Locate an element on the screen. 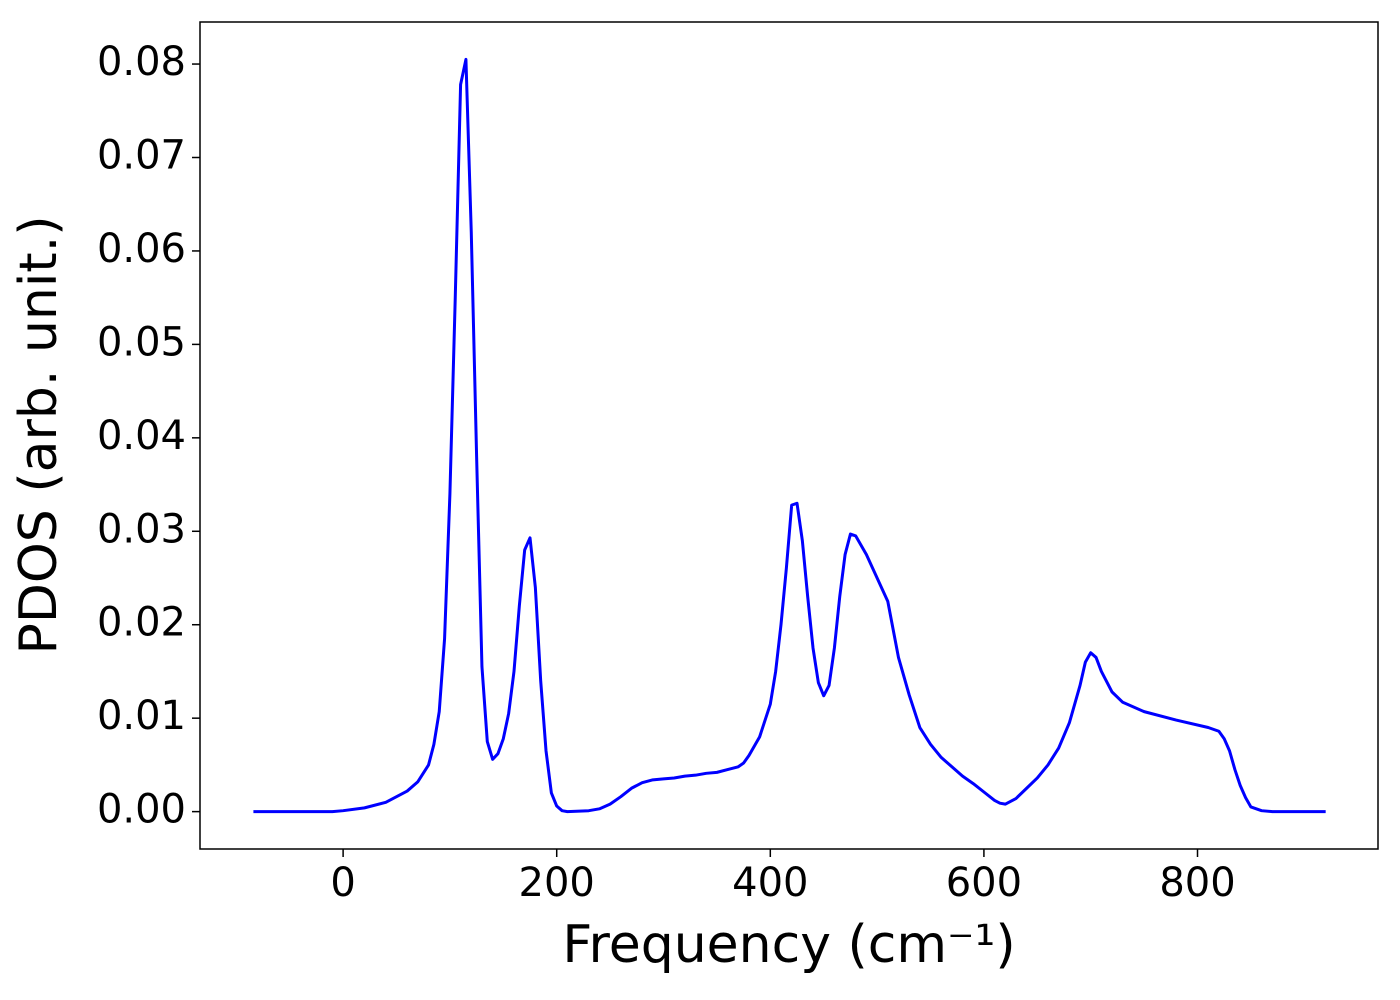  y-tick-label: 0.02 is located at coordinates (141, 623).